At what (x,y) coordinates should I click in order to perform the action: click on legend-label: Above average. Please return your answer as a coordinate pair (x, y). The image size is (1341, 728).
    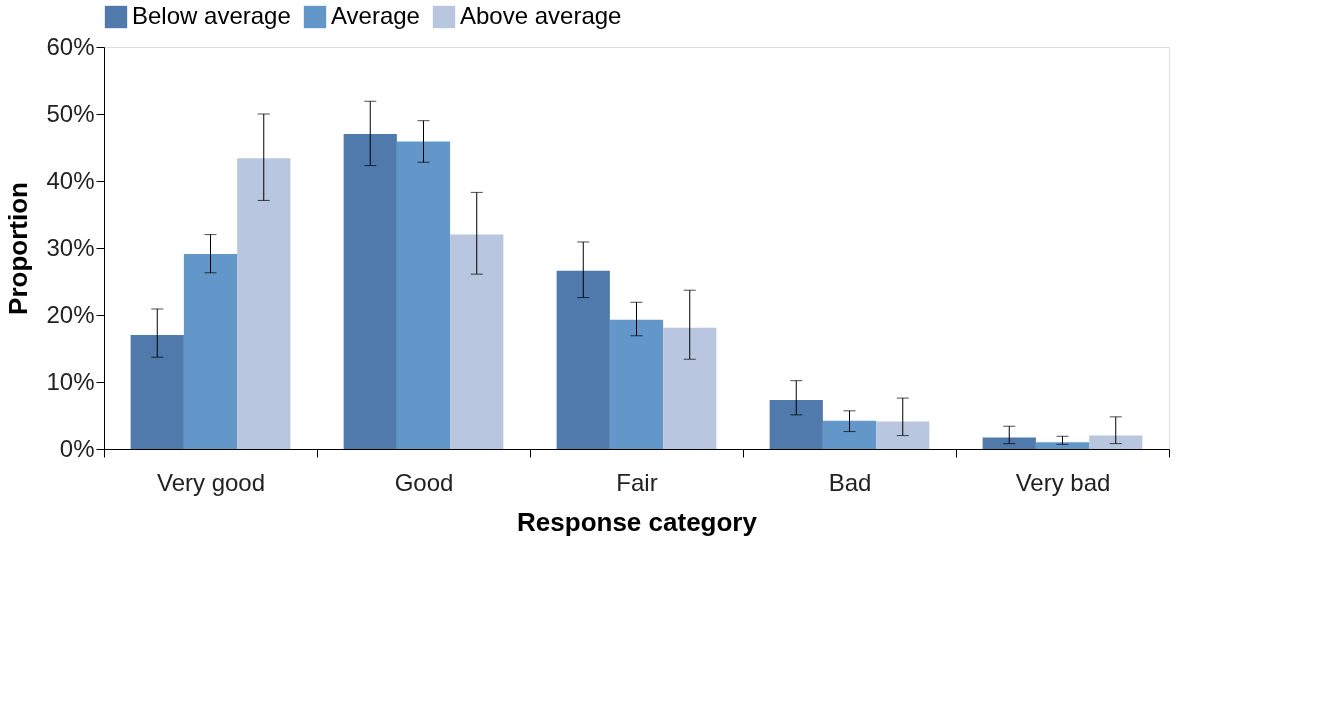
    Looking at the image, I should click on (541, 15).